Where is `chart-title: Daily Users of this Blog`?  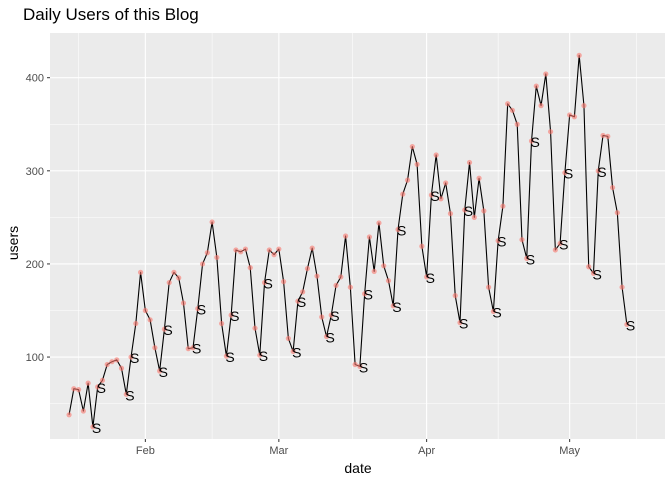 chart-title: Daily Users of this Blog is located at coordinates (111, 14).